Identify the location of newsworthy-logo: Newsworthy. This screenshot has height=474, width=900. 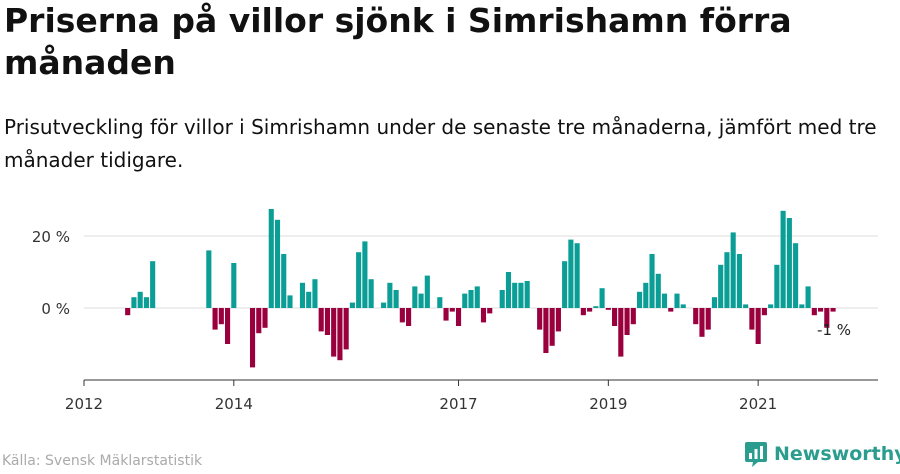
(822, 454).